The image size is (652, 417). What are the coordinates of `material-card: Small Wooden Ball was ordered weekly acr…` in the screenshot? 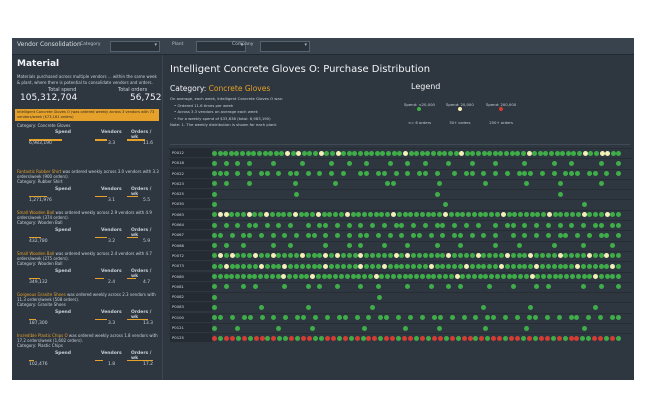 It's located at (87, 269).